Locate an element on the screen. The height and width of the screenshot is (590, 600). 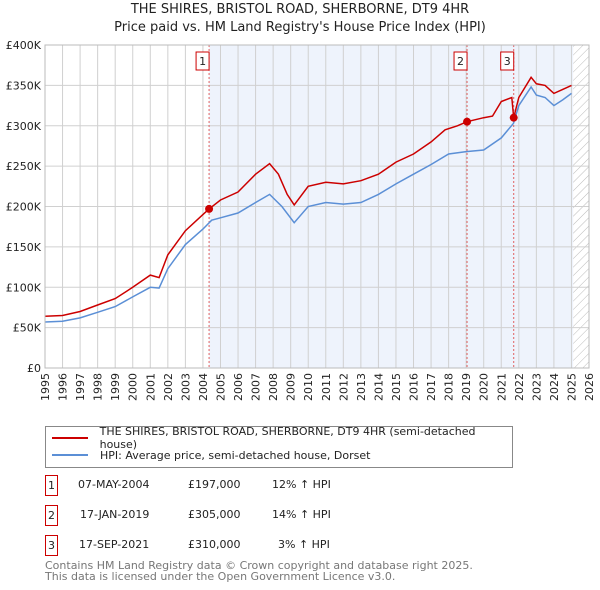
x-tick-label: 1999 is located at coordinates (115, 387).